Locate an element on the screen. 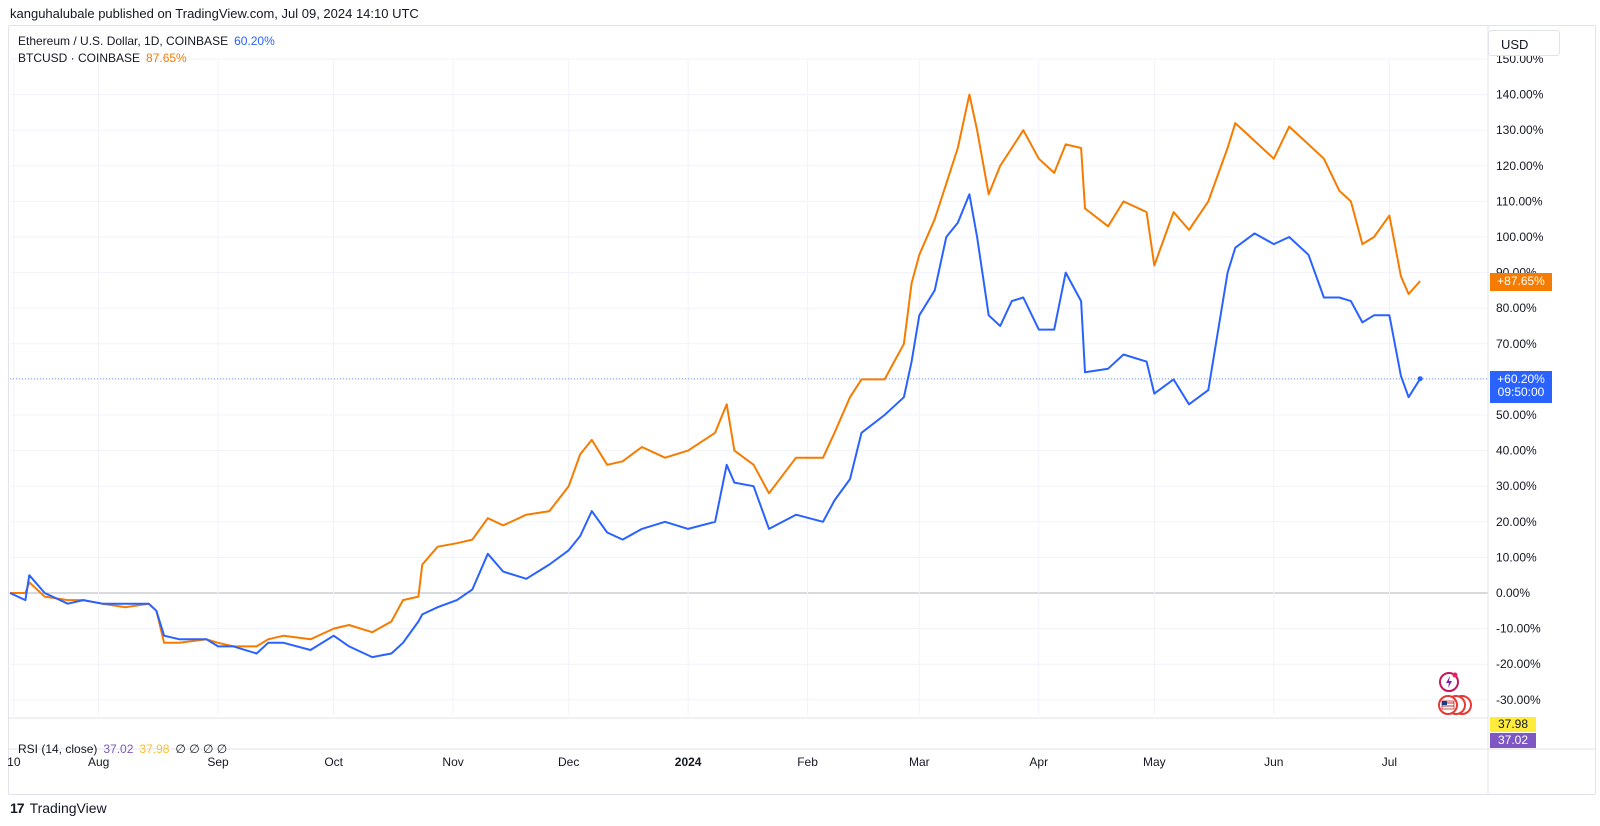 This screenshot has width=1600, height=826. y-tick-label: 40.00% is located at coordinates (1516, 451).